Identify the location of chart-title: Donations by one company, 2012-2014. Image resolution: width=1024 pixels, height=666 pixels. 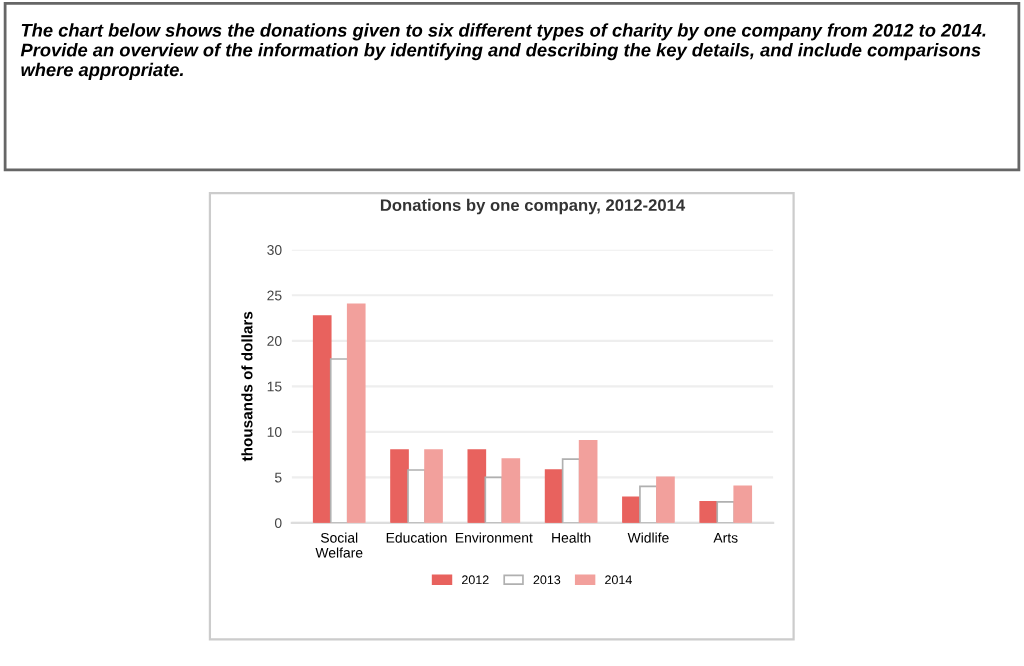
(533, 206).